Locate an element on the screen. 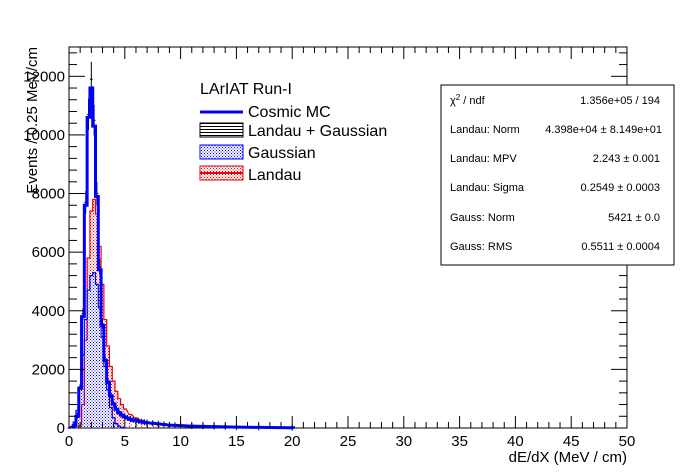  x-tick-label: 30 is located at coordinates (403, 441).